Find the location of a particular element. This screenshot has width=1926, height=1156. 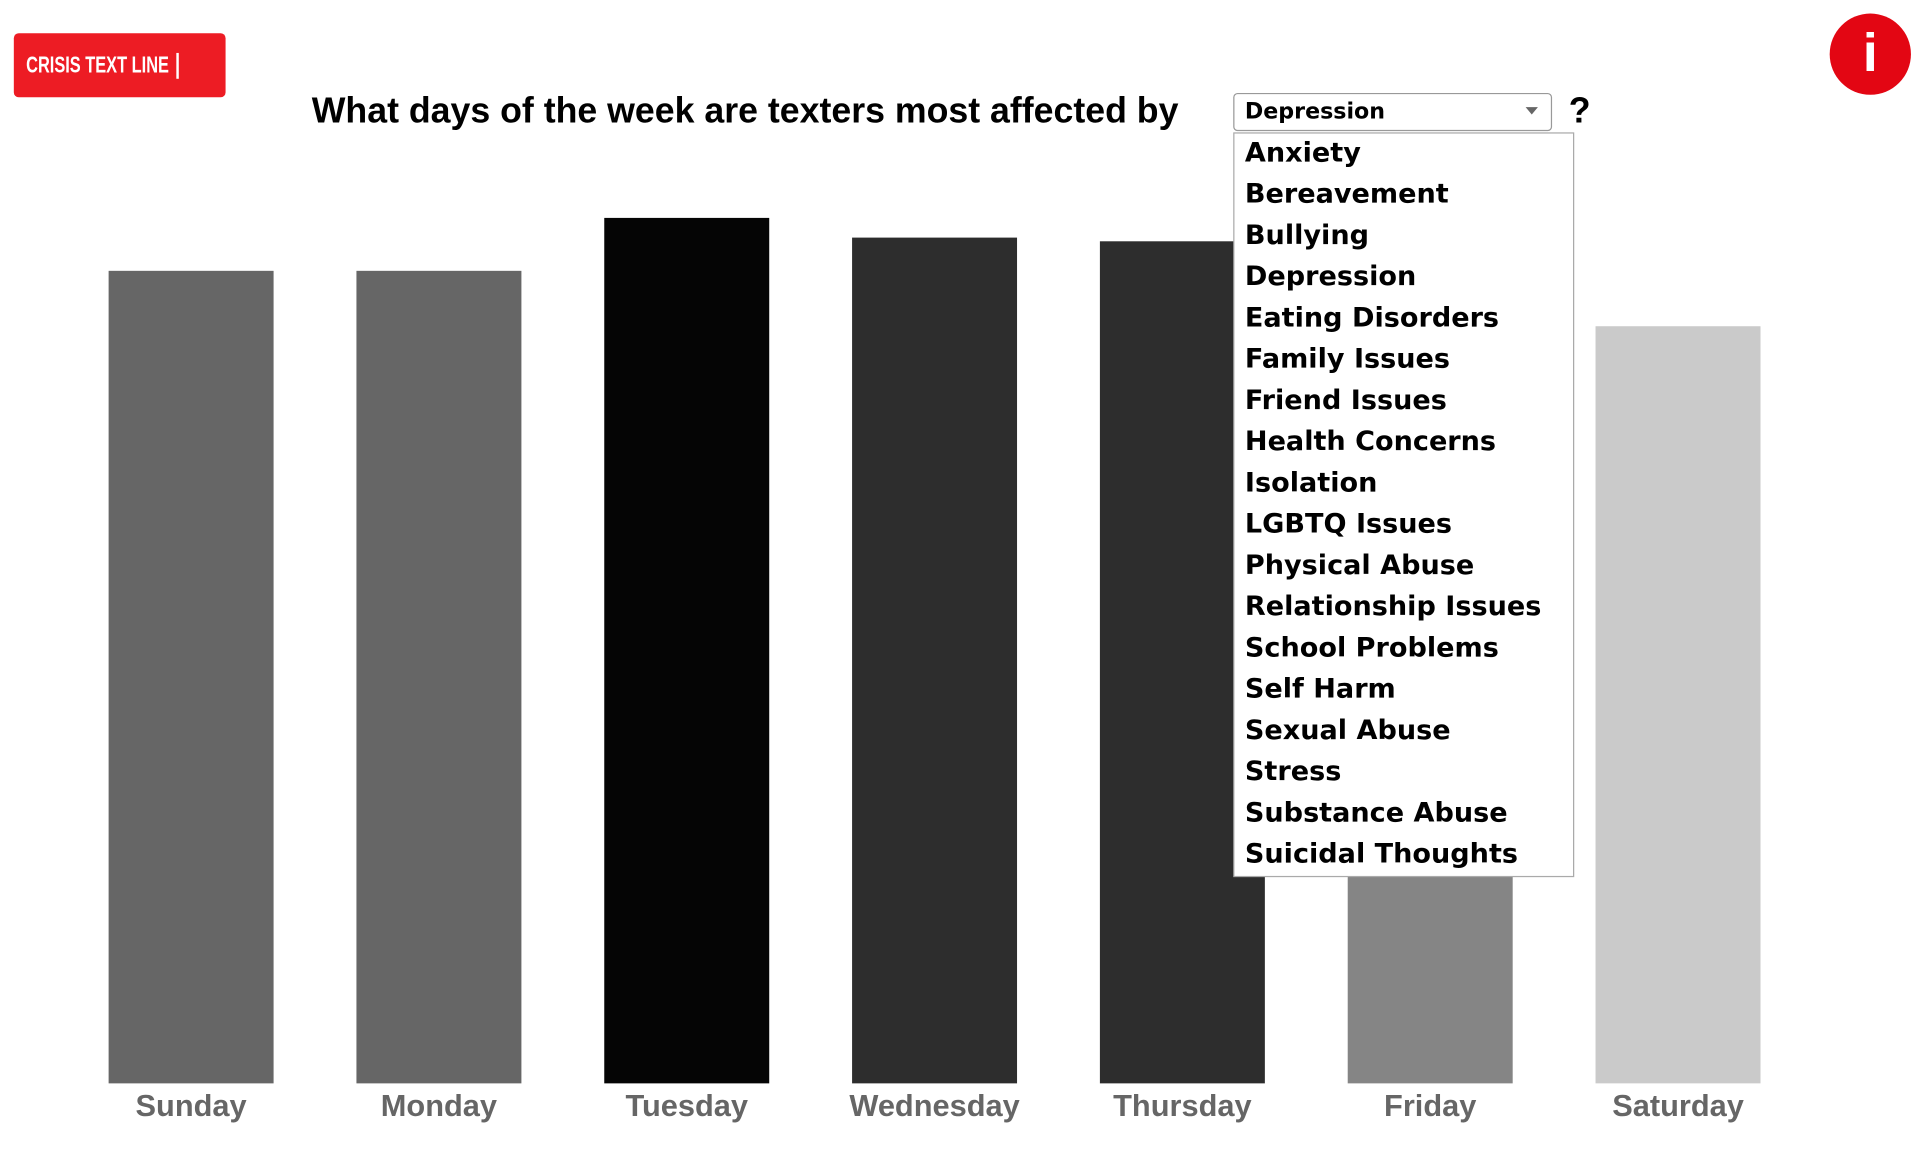

selected-option: Depression is located at coordinates (1315, 112).